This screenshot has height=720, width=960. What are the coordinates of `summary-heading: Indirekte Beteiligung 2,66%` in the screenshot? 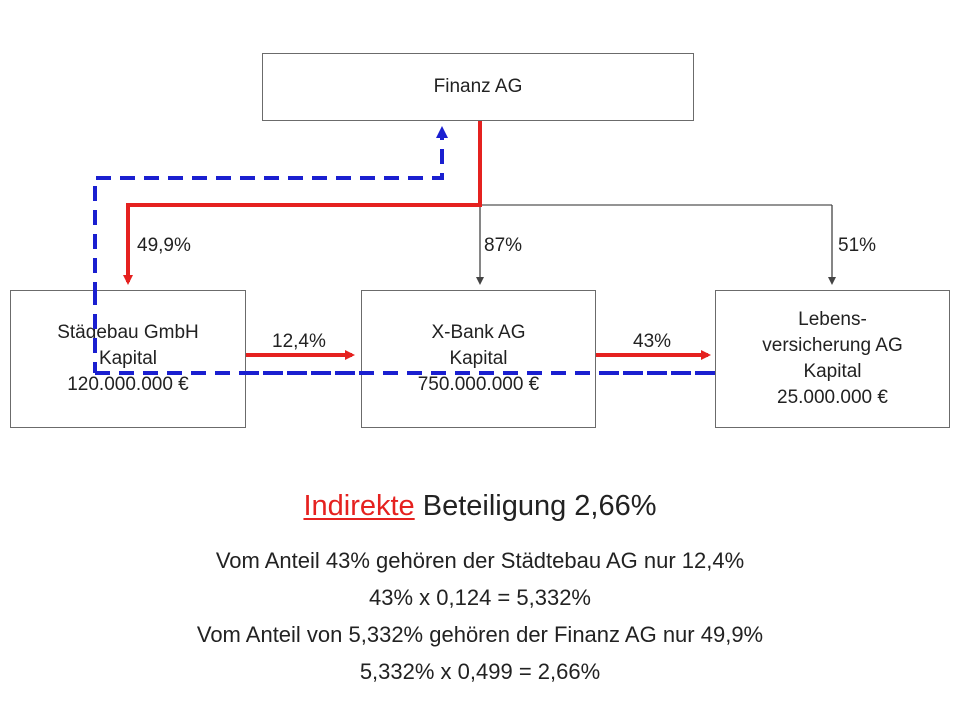 It's located at (480, 506).